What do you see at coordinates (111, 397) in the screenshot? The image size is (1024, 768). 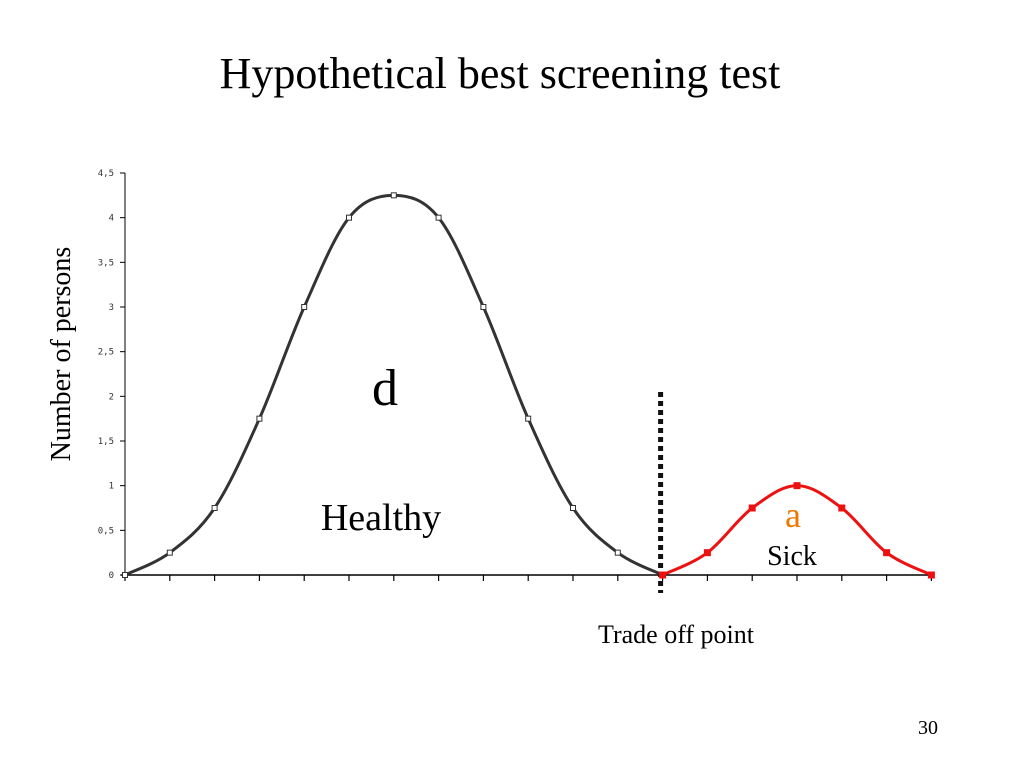 I see `y-tick-label: 2` at bounding box center [111, 397].